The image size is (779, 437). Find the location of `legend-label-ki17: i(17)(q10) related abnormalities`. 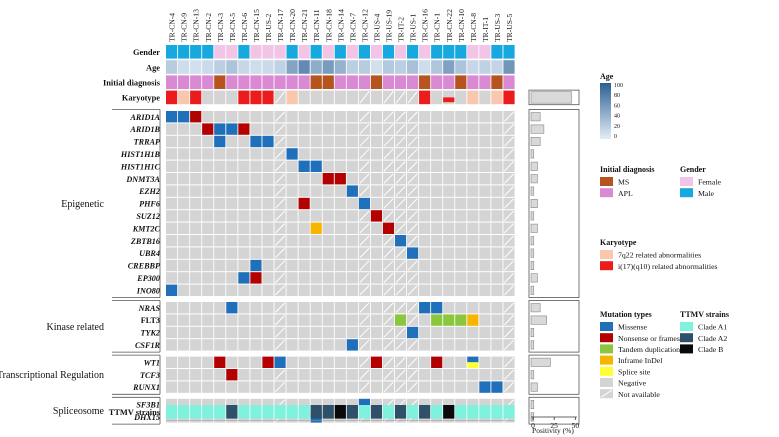

legend-label-ki17: i(17)(q10) related abnormalities is located at coordinates (668, 266).